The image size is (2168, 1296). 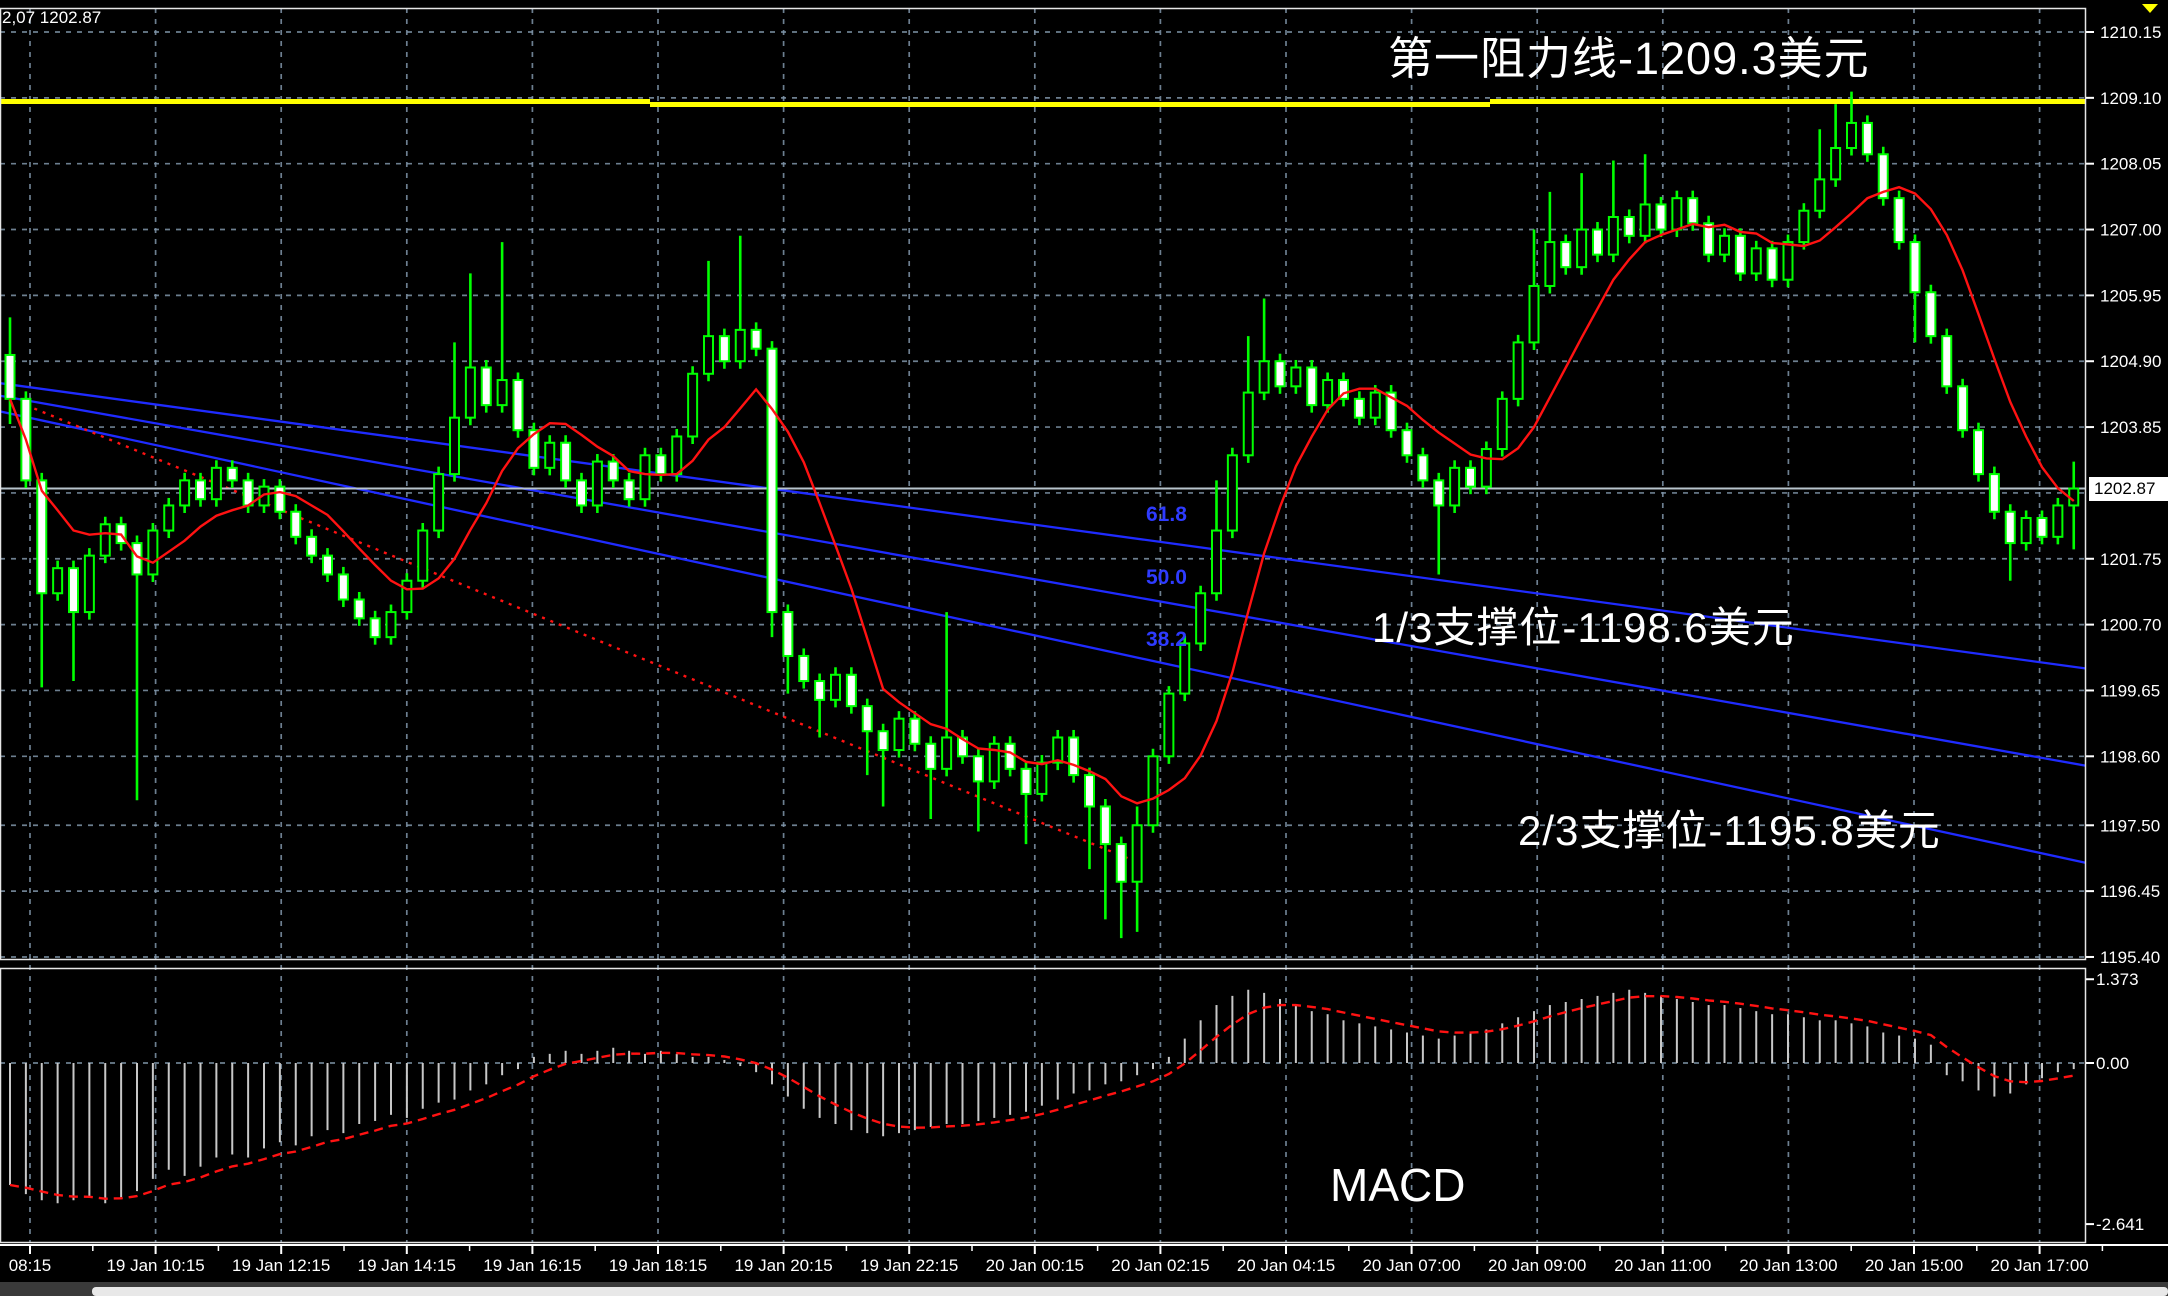 I want to click on pane-divider, so click(x=1043, y=964).